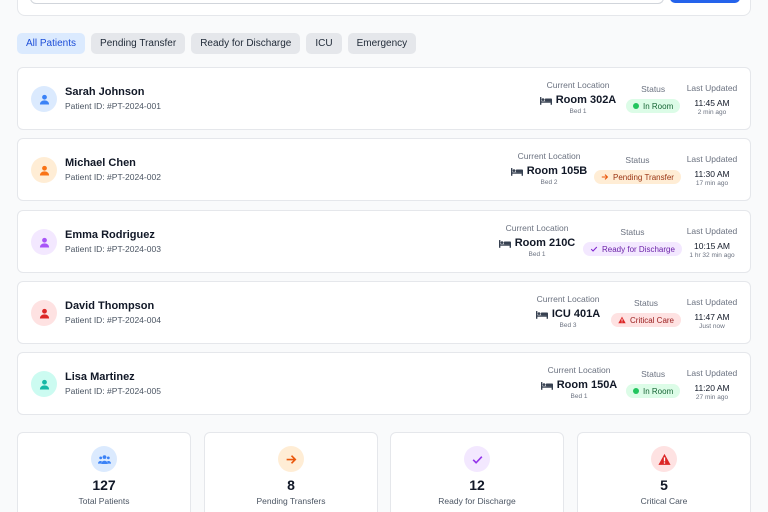  I want to click on bed-number: Bed 2, so click(549, 182).